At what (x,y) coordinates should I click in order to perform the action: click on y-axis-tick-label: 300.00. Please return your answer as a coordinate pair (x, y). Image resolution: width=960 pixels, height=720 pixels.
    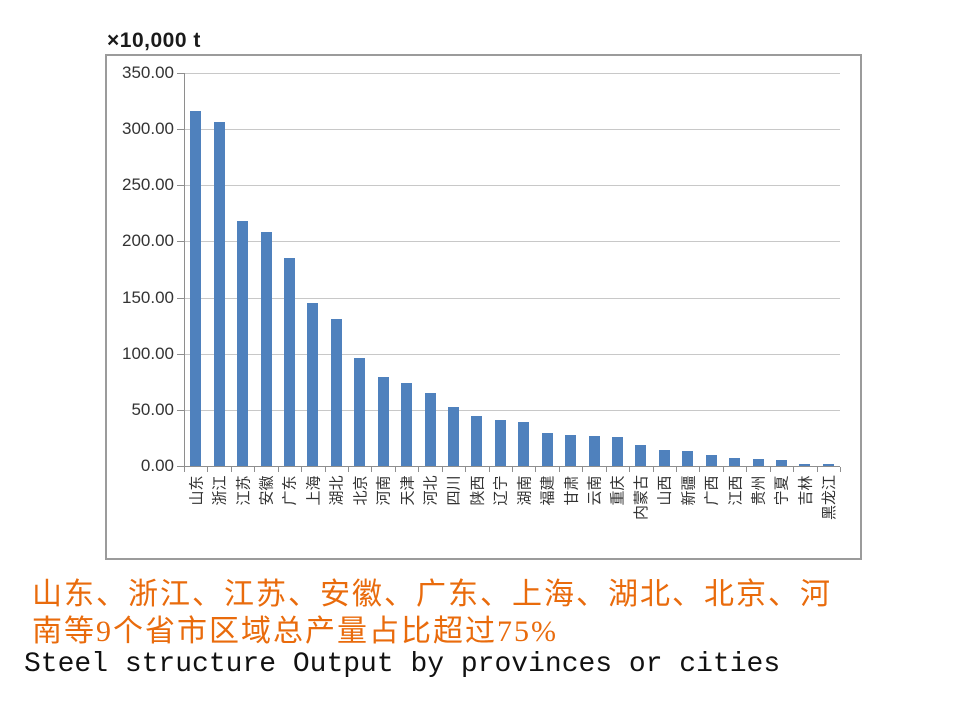
    Looking at the image, I should click on (148, 129).